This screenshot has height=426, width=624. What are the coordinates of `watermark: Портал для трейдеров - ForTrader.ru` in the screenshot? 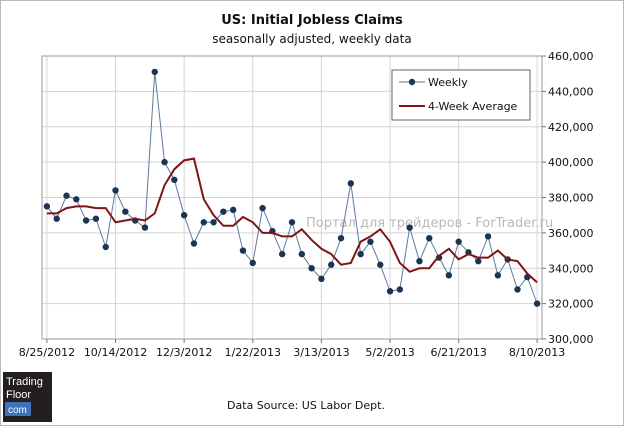 It's located at (429, 223).